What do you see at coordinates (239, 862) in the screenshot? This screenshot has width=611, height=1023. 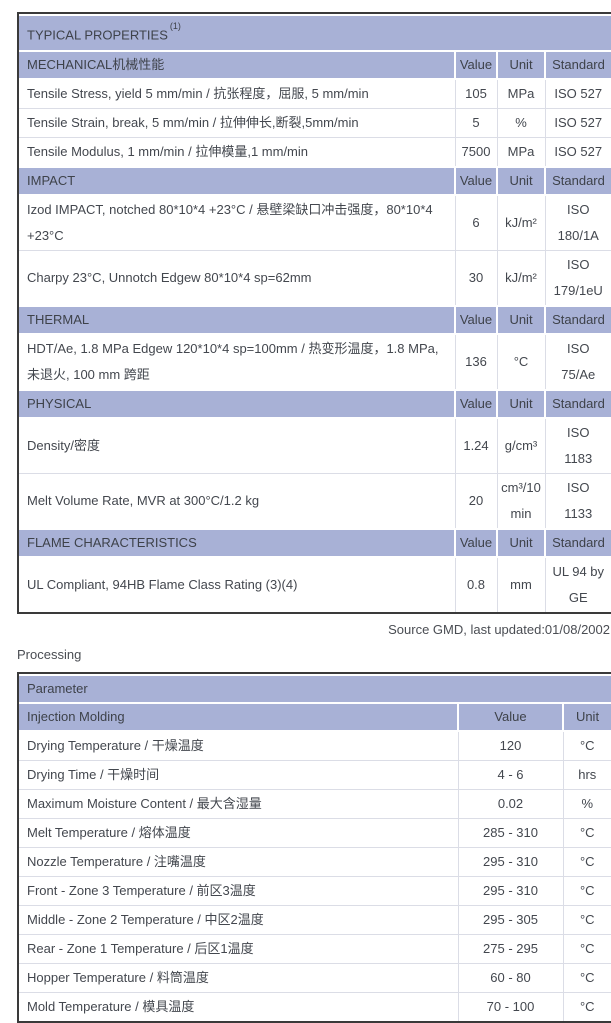 I see `processing-label-cell: Nozzle Temperature / 注嘴温度` at bounding box center [239, 862].